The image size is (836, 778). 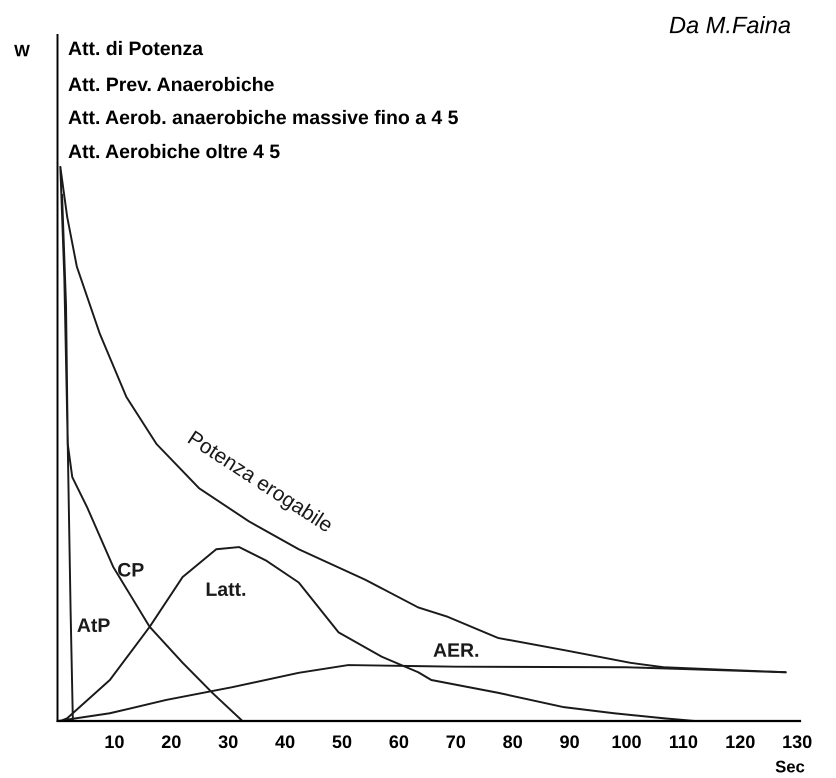 I want to click on text: Att. Prev. Anaerobiche, so click(x=171, y=84).